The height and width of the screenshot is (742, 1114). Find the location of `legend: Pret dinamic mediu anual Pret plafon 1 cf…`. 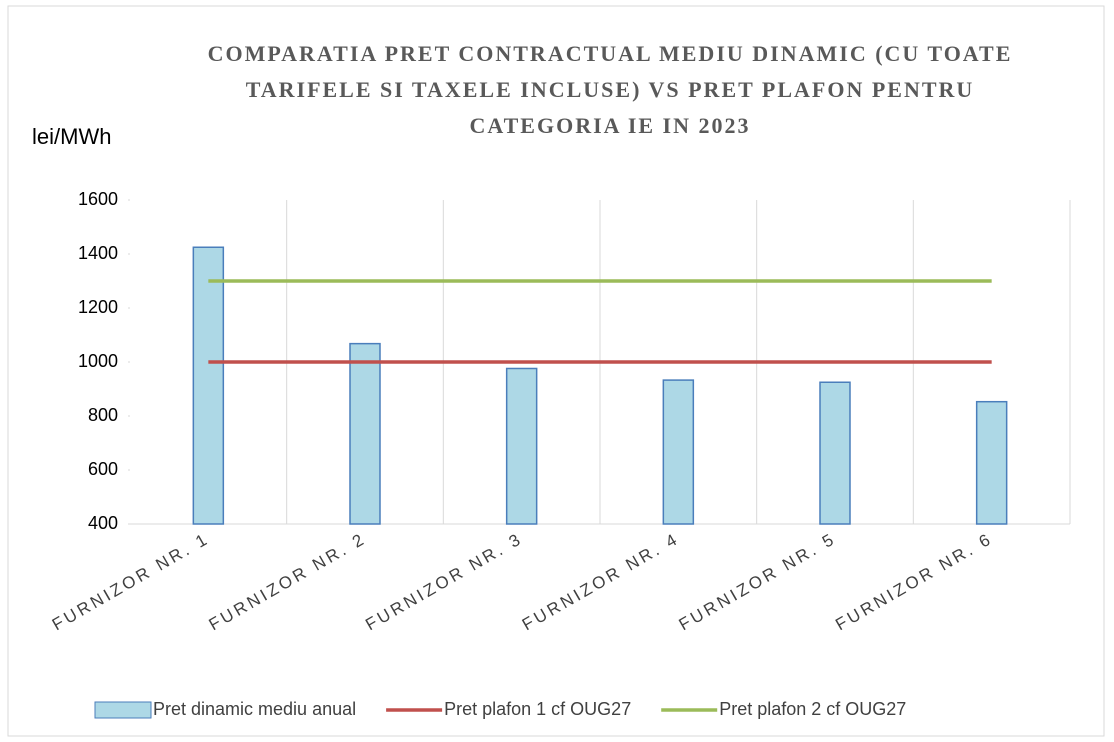

legend: Pret dinamic mediu anual Pret plafon 1 cf… is located at coordinates (500, 709).